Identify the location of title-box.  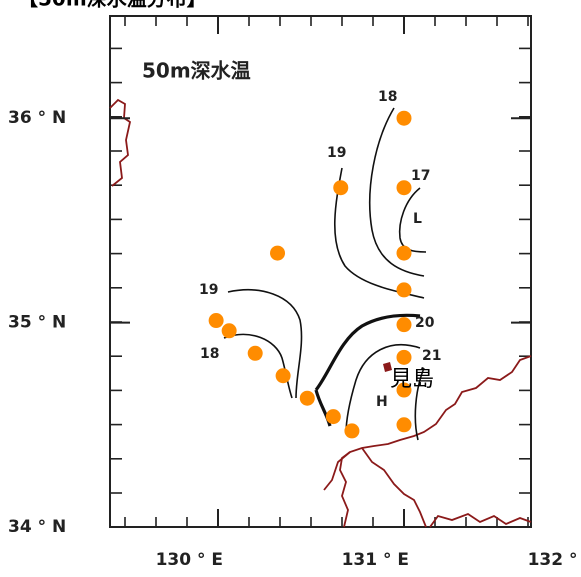
(218, 72).